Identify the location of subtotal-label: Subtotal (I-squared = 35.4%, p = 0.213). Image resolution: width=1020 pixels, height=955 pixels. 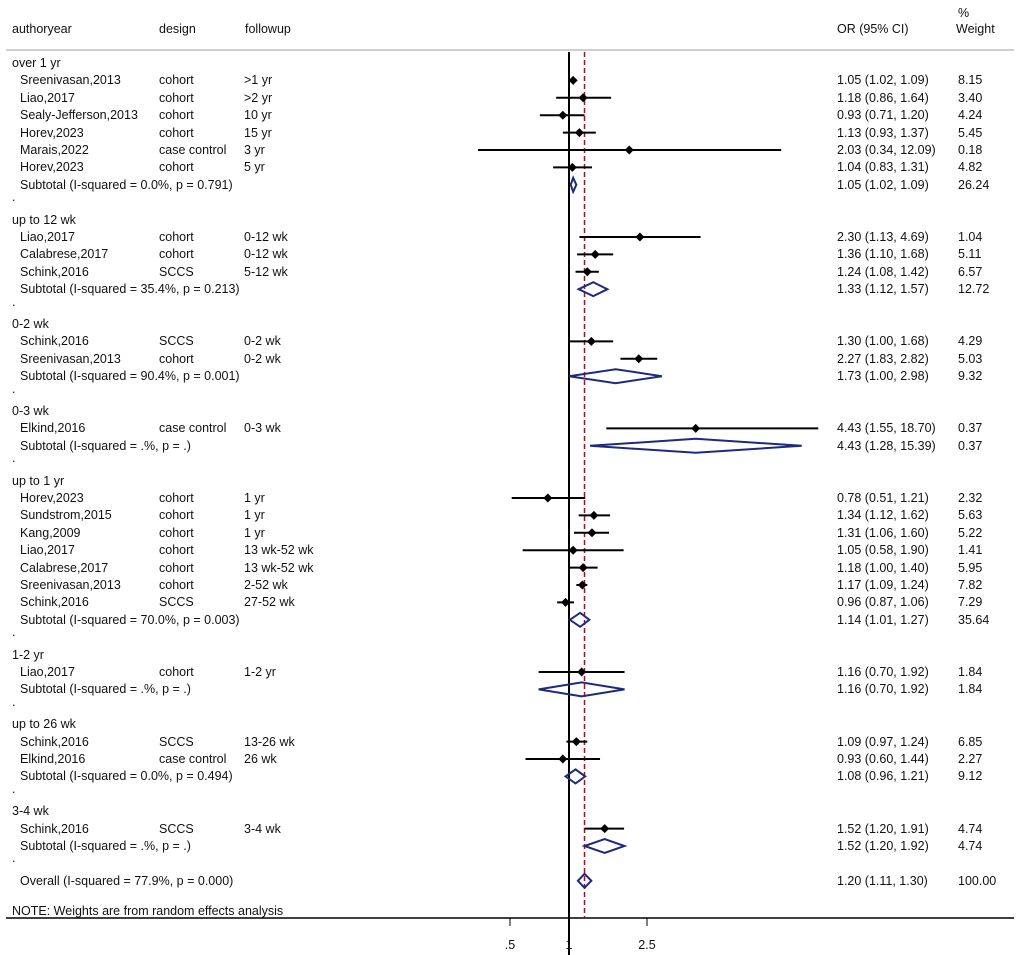
(130, 289).